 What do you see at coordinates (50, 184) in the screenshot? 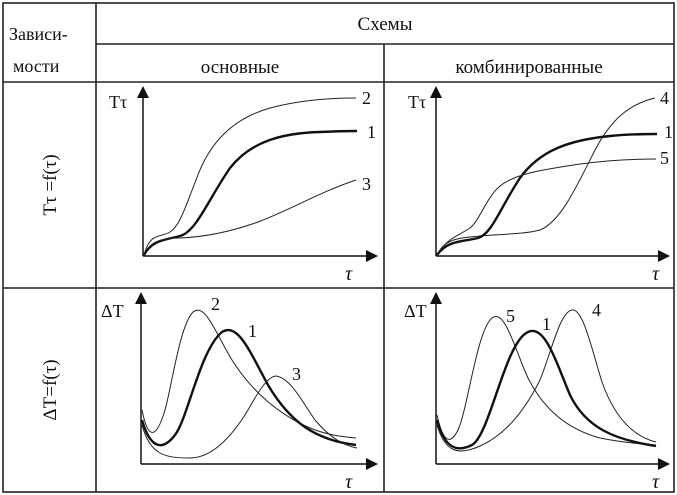
I see `row-label-temperature: Tτ =f(τ)` at bounding box center [50, 184].